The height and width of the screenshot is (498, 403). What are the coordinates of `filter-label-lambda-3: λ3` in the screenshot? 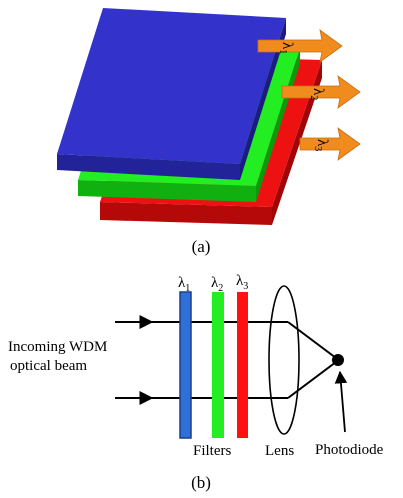 It's located at (242, 282).